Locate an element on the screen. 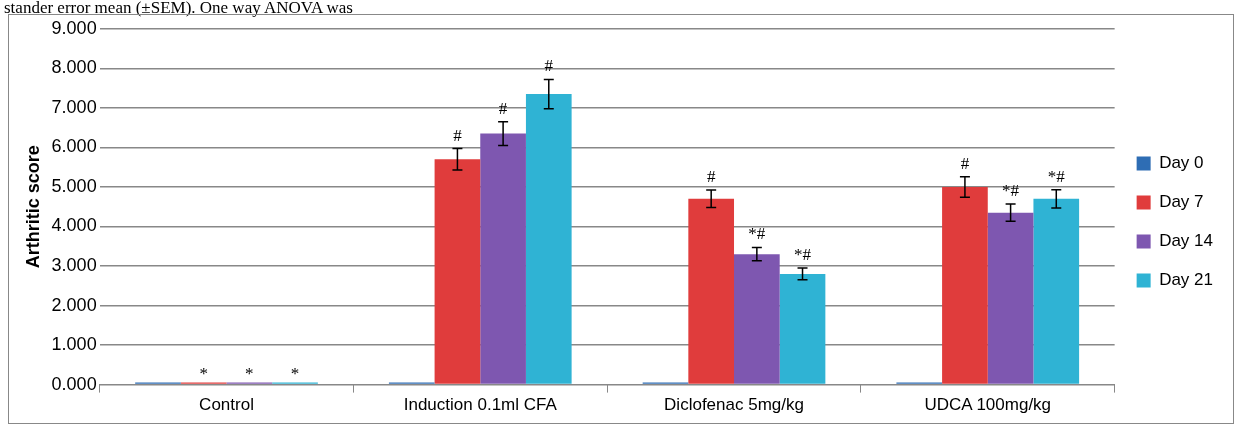  y-tick-label: 4.000 is located at coordinates (74, 225).